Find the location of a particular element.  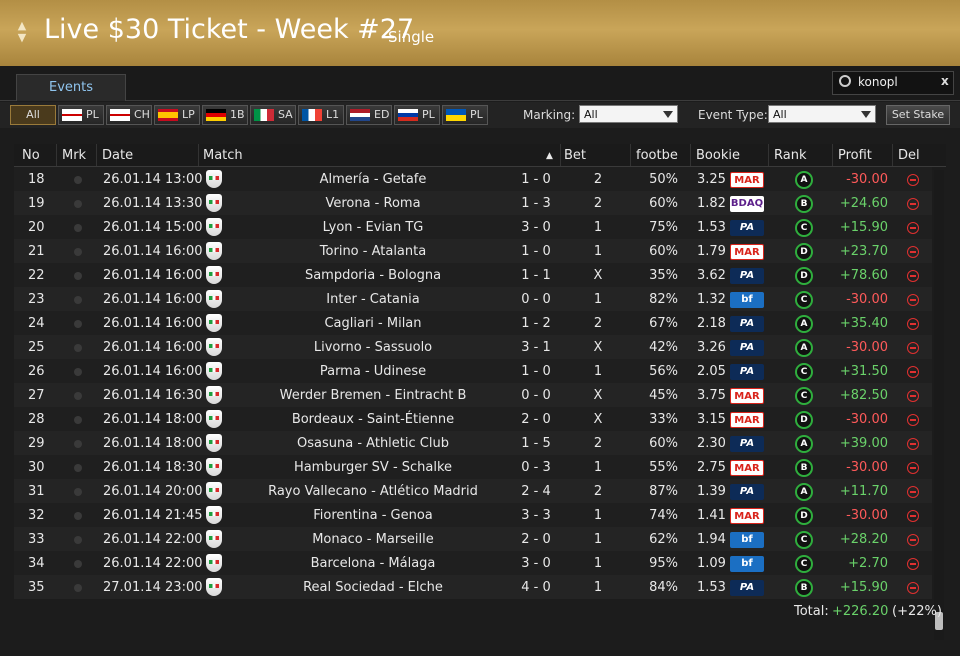

marking-select: All is located at coordinates (628, 114).